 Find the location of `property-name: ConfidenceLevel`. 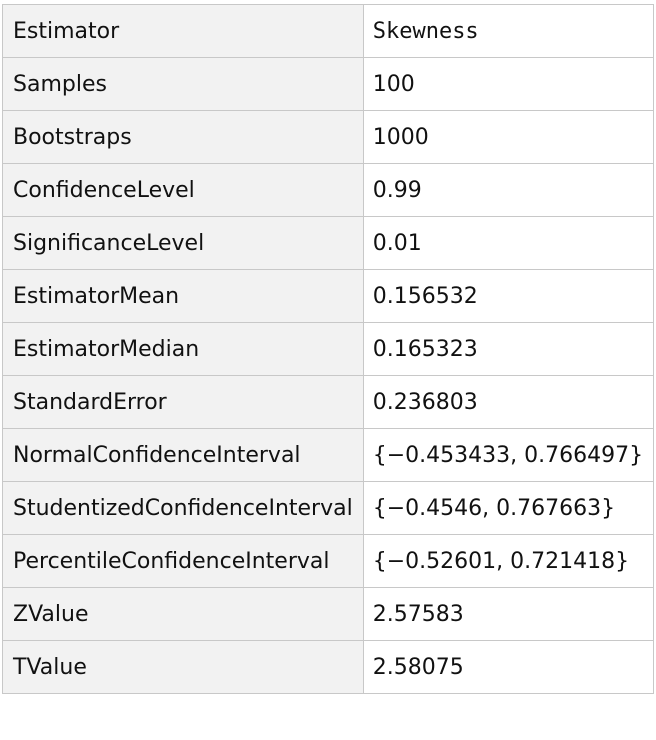

property-name: ConfidenceLevel is located at coordinates (183, 190).